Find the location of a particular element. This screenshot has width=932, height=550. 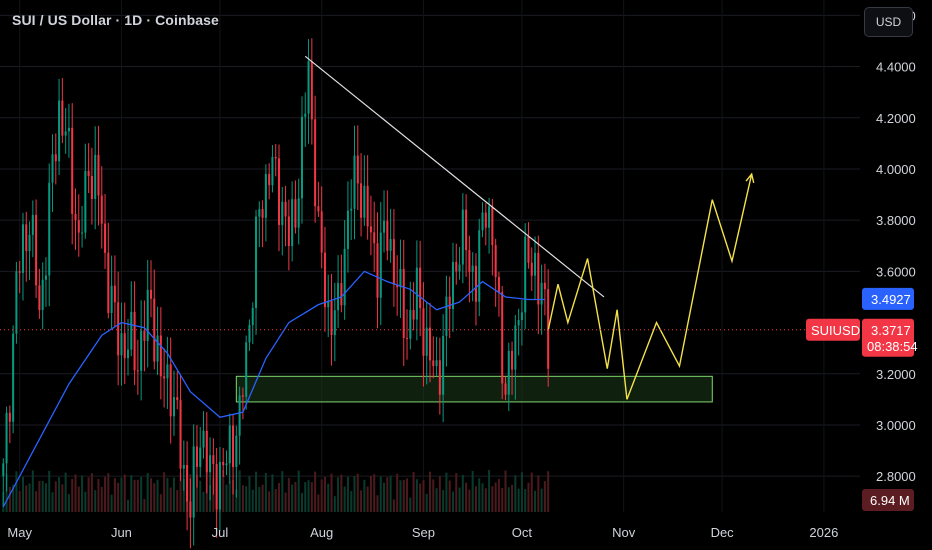

trendline is located at coordinates (454, 176).